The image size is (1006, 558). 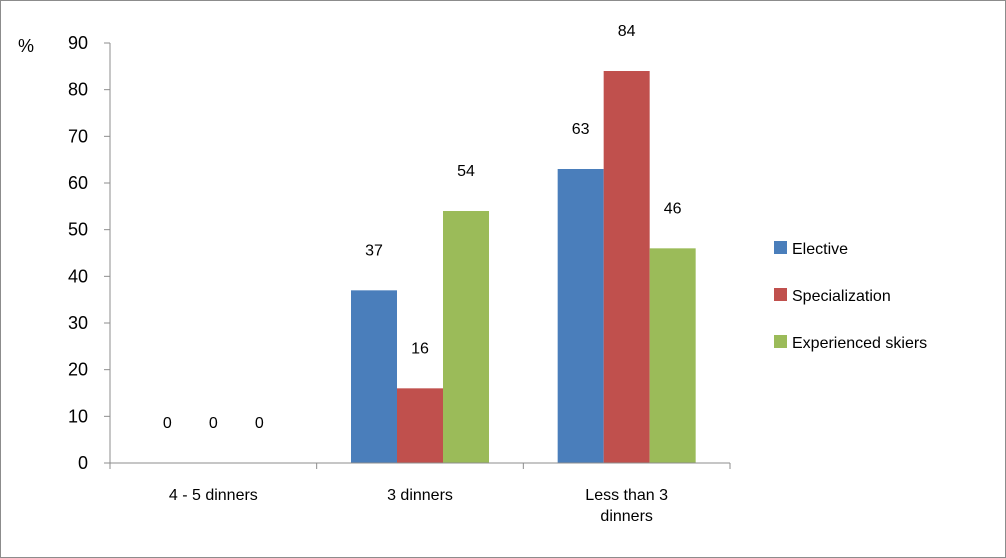 What do you see at coordinates (78, 230) in the screenshot?
I see `y-tick-label: 50` at bounding box center [78, 230].